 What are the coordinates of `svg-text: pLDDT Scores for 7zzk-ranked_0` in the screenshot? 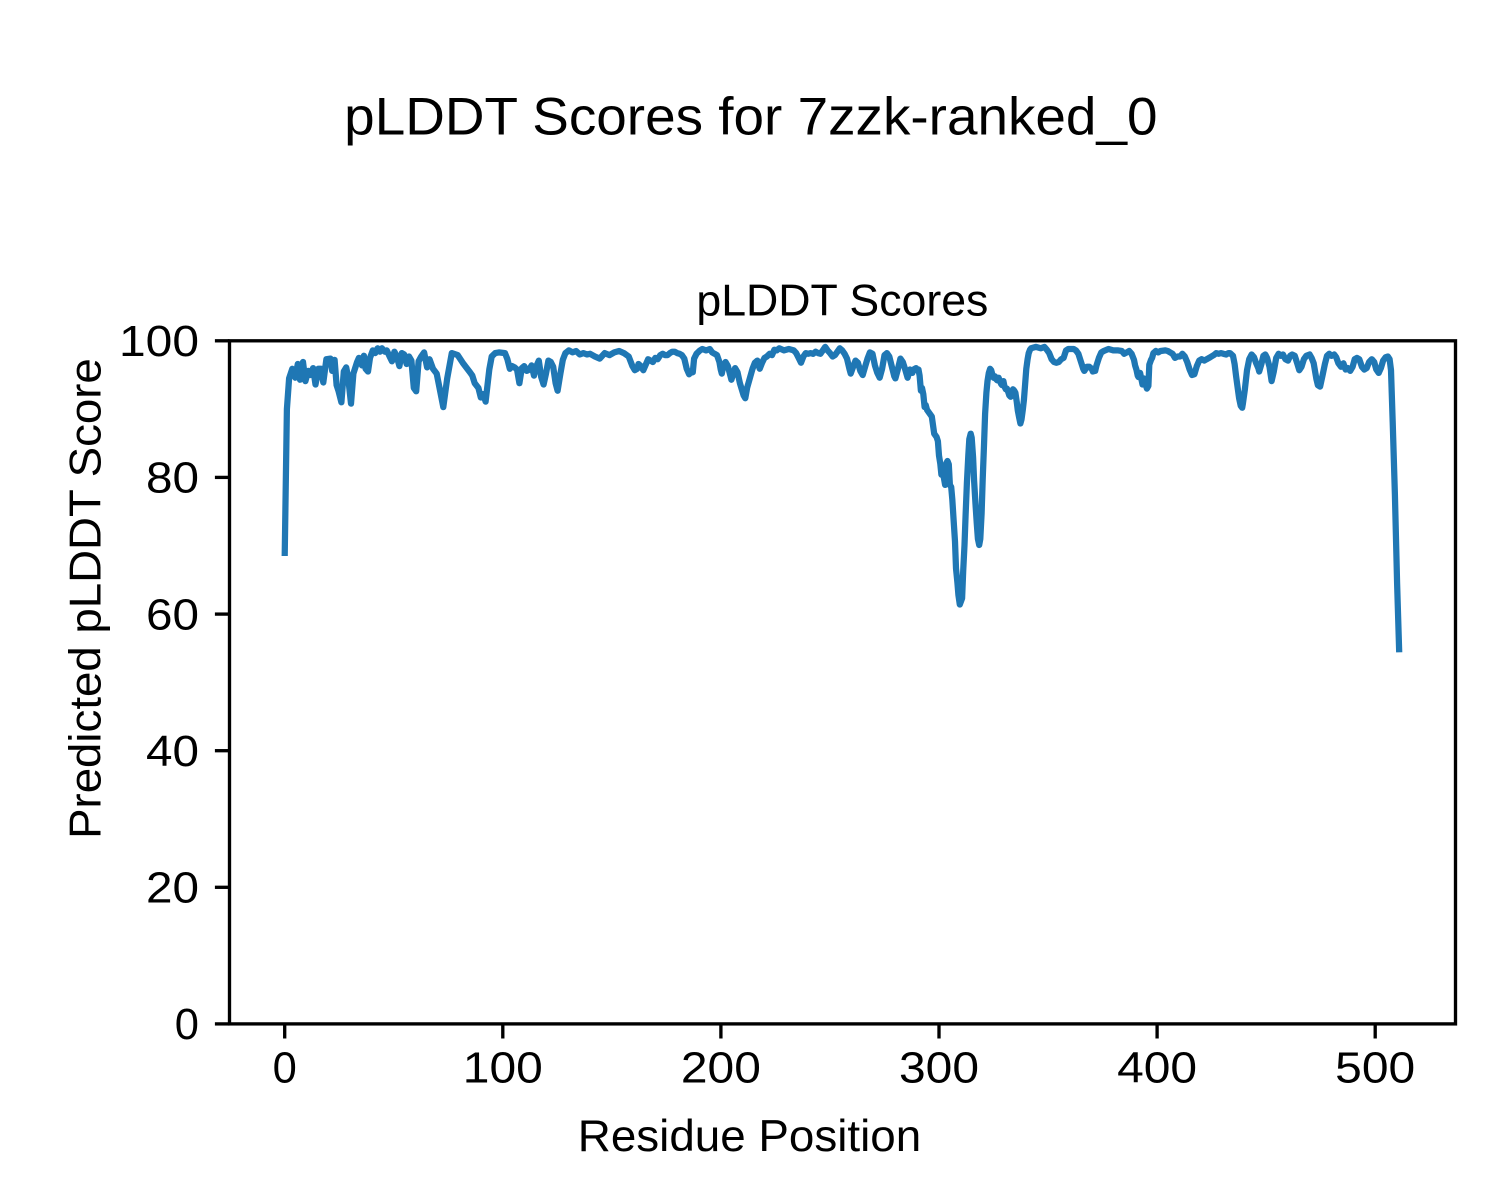 It's located at (750, 117).